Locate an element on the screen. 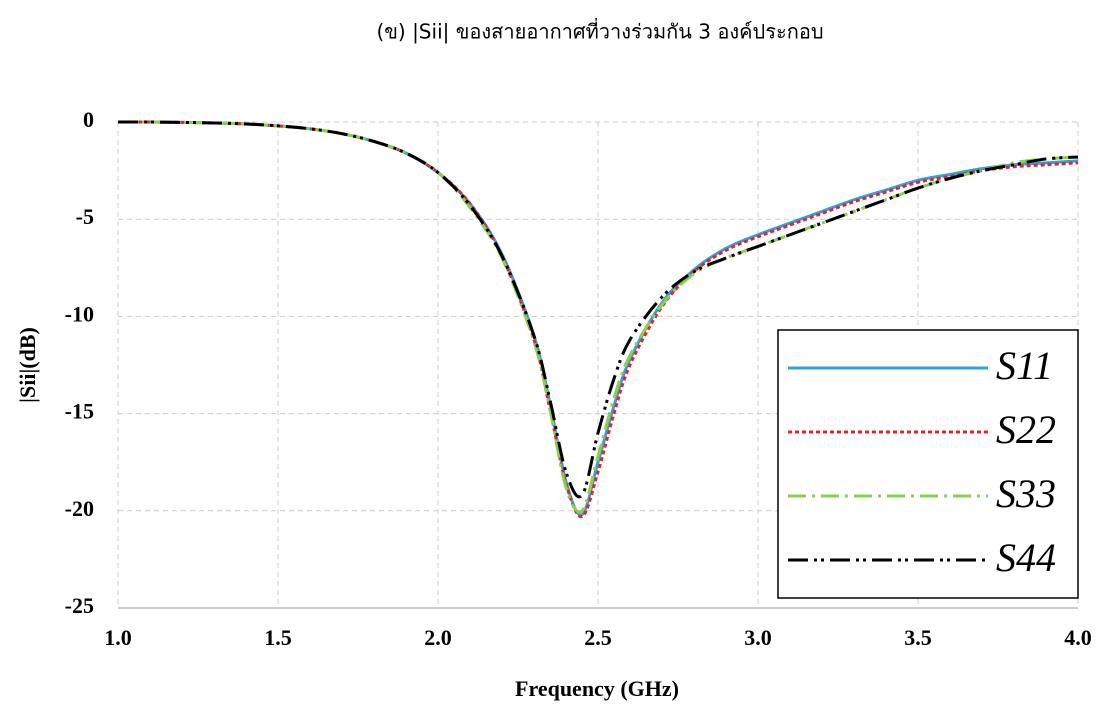 The image size is (1106, 711). x-tick-label: 2.0 is located at coordinates (438, 637).